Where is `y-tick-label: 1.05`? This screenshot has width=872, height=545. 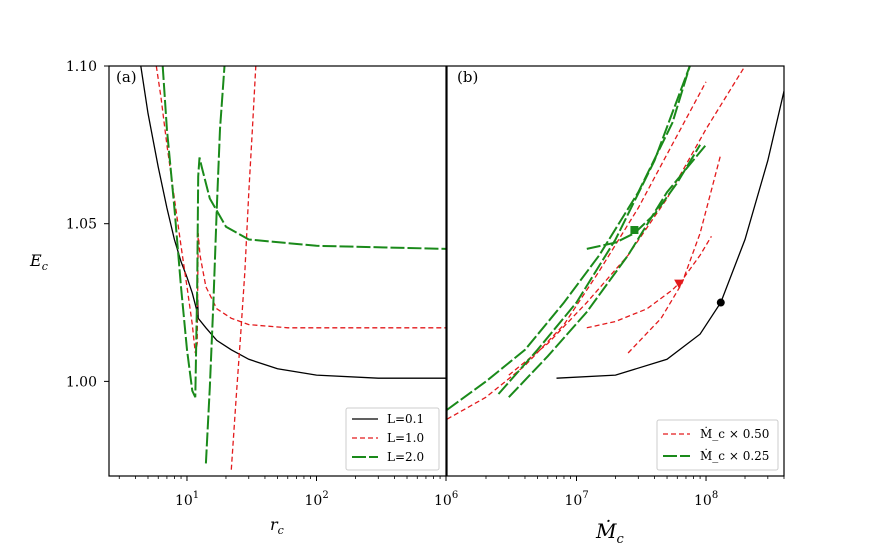 y-tick-label: 1.05 is located at coordinates (81, 225).